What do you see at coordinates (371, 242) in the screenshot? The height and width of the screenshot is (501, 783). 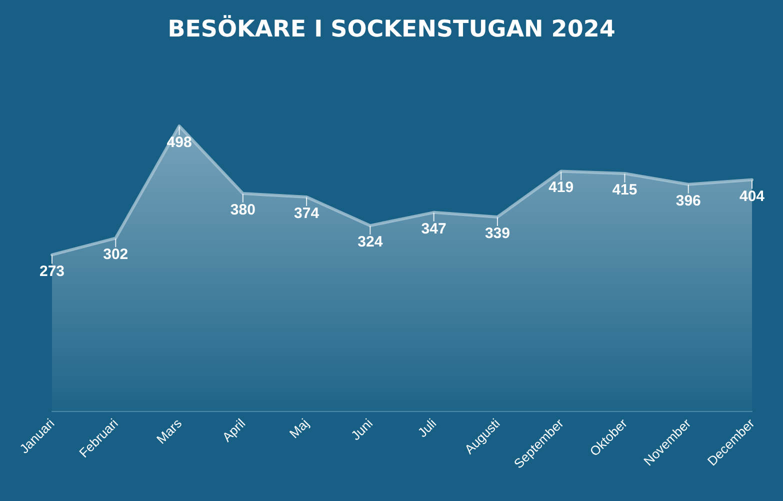 I see `data-label: 324` at bounding box center [371, 242].